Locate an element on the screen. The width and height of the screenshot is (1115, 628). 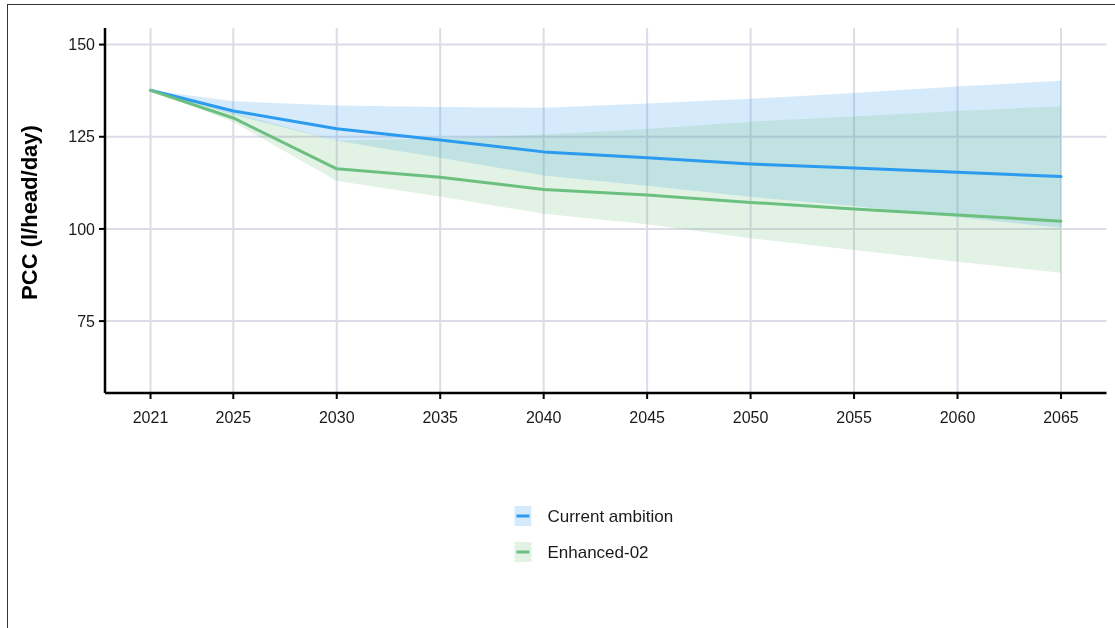
x-tick-label: 2030 is located at coordinates (336, 417).